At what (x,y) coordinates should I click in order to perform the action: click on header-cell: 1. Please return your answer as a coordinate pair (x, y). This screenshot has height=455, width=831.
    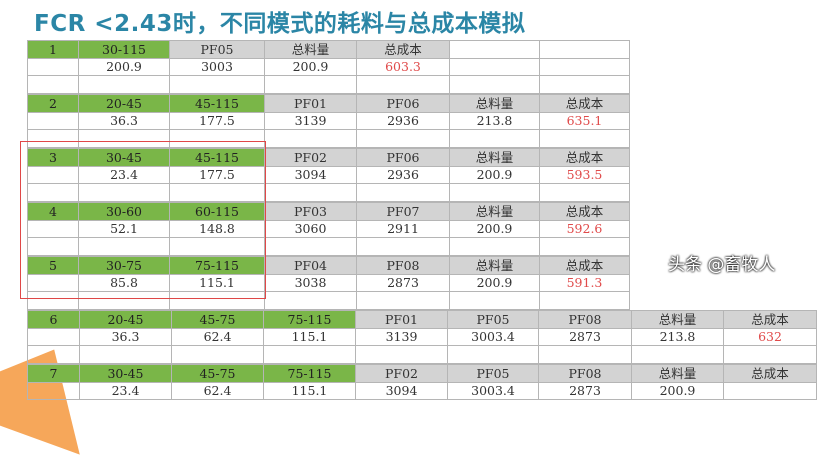
    Looking at the image, I should click on (53, 50).